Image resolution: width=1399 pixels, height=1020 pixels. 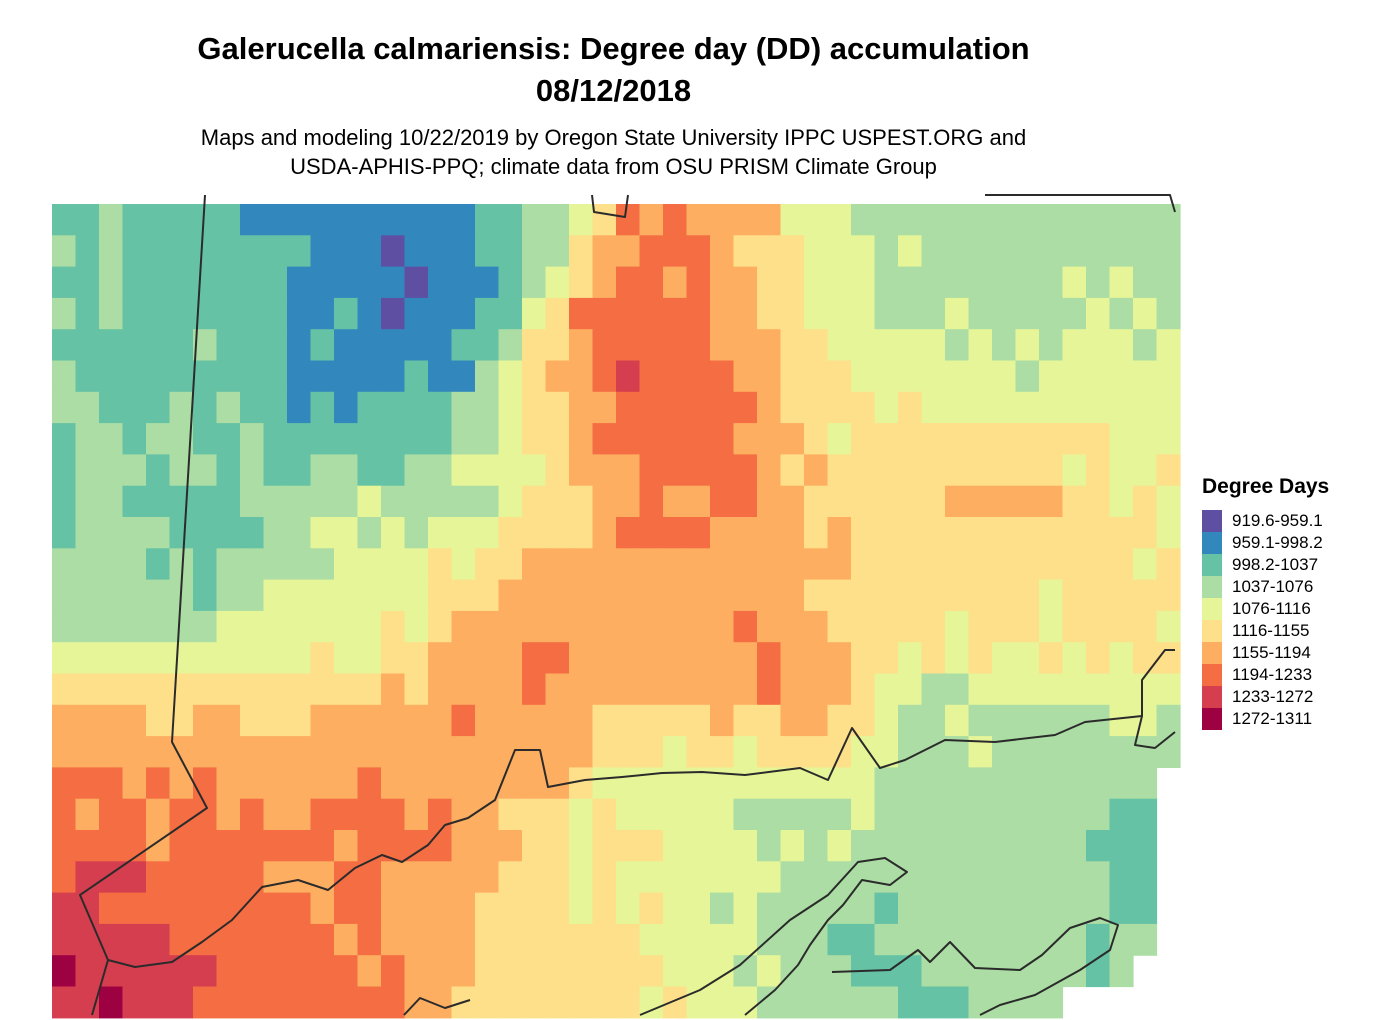 I want to click on legend-swatch, so click(x=1212, y=521).